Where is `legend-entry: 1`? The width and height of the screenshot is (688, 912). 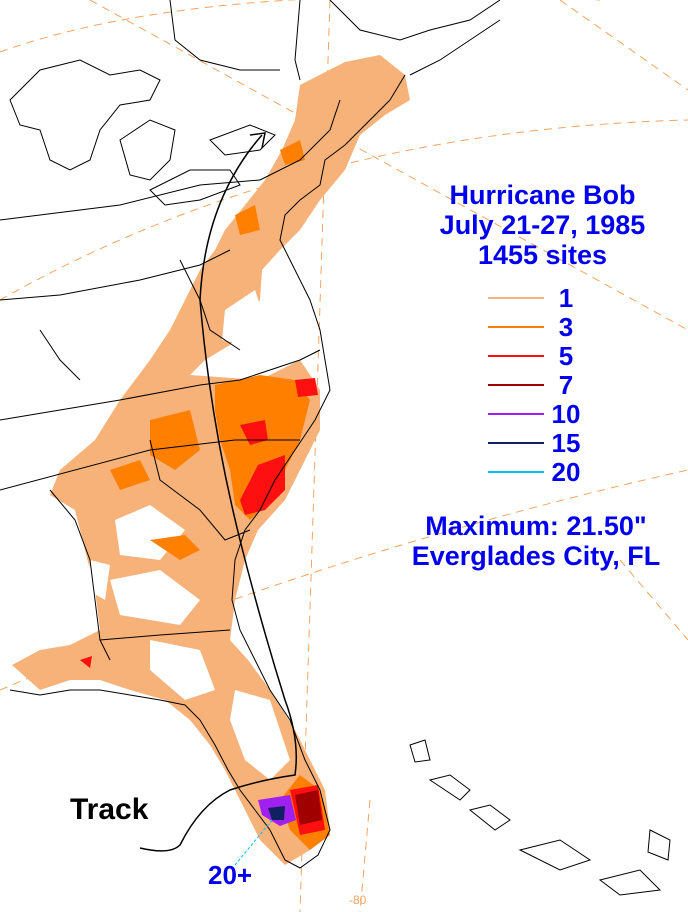
legend-entry: 1 is located at coordinates (539, 298).